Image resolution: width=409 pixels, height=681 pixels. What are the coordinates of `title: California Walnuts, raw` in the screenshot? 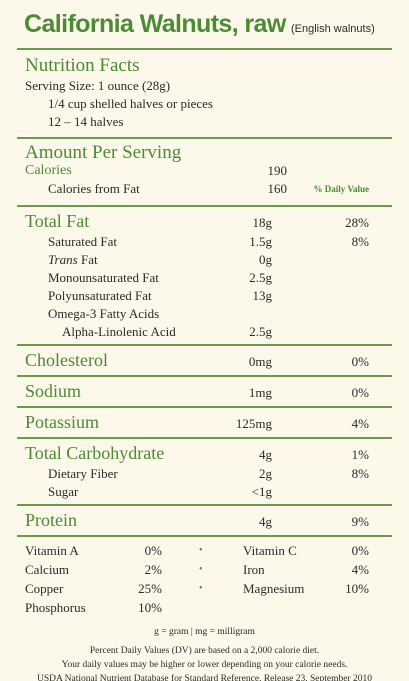 It's located at (155, 24).